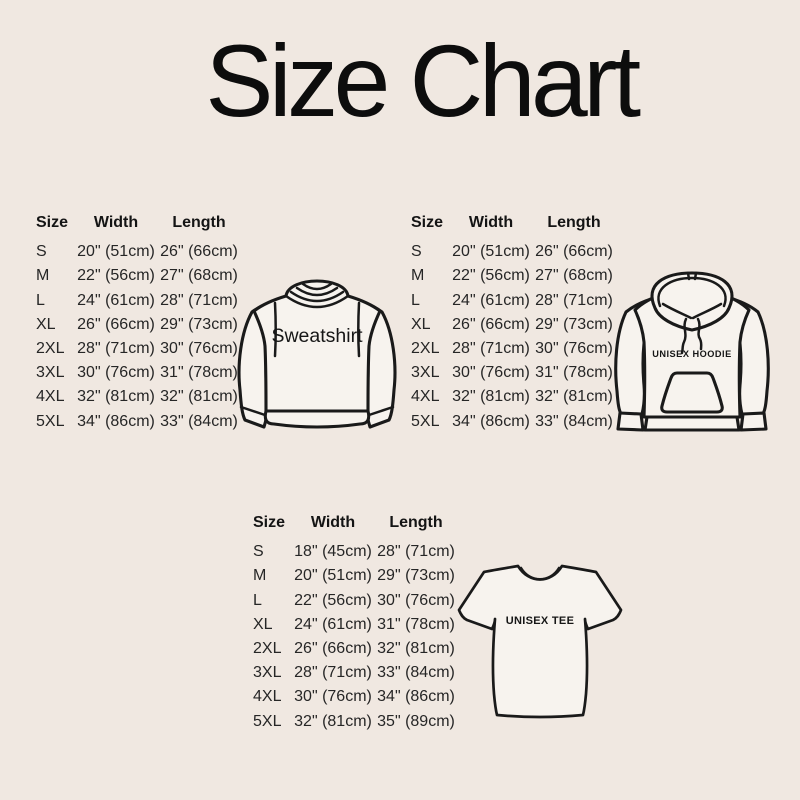 The height and width of the screenshot is (800, 800). I want to click on table-row: 5XL 34" (86cm) 33" (84cm), so click(514, 422).